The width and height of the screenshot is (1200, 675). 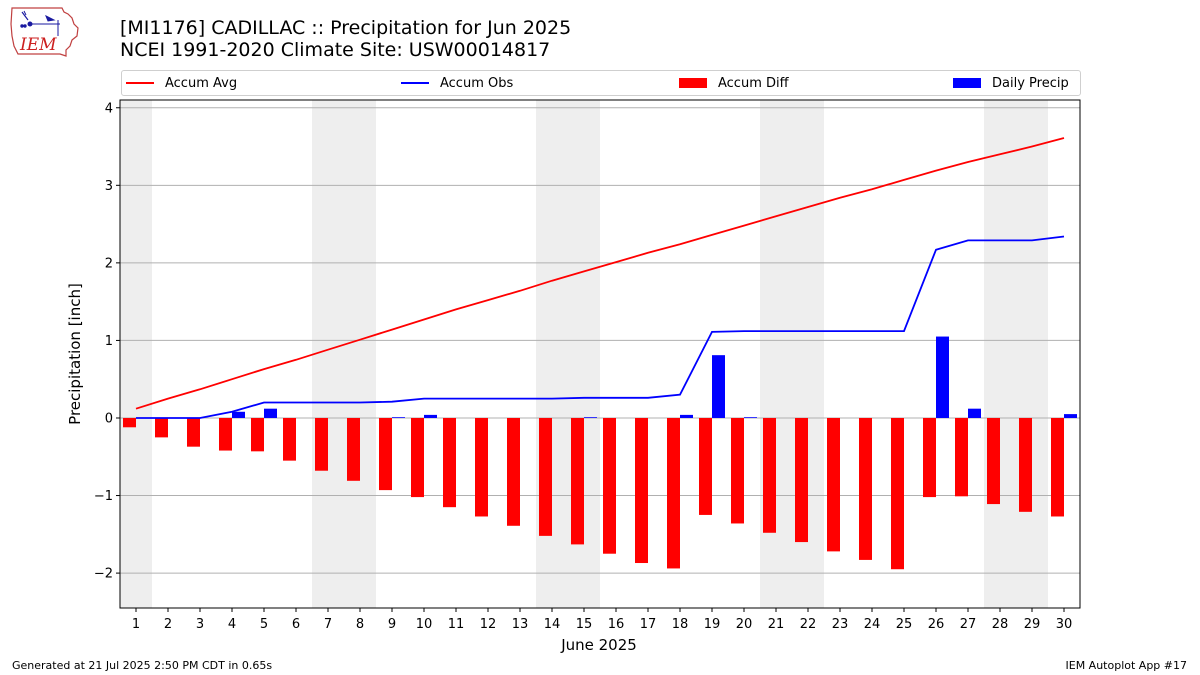 I want to click on x-tick-label: 8, so click(x=360, y=624).